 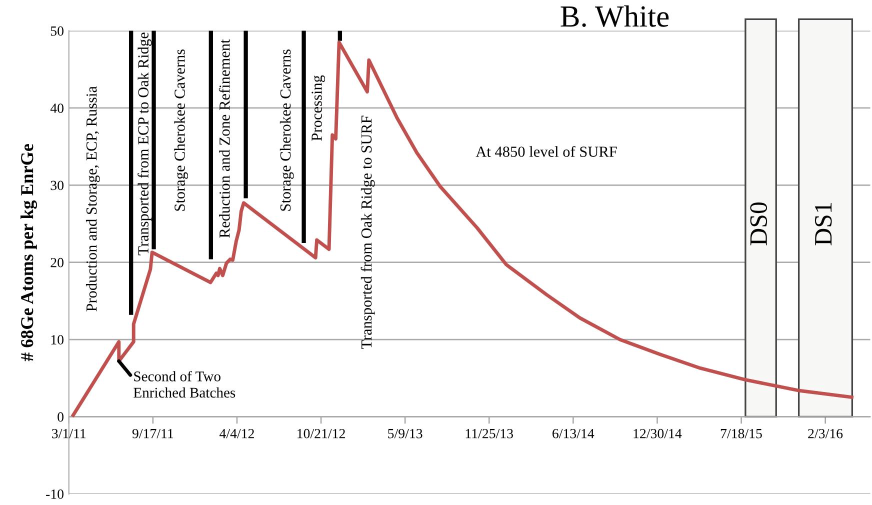 I want to click on annotation: Transported from Oak Ridge to SURF, so click(x=367, y=233).